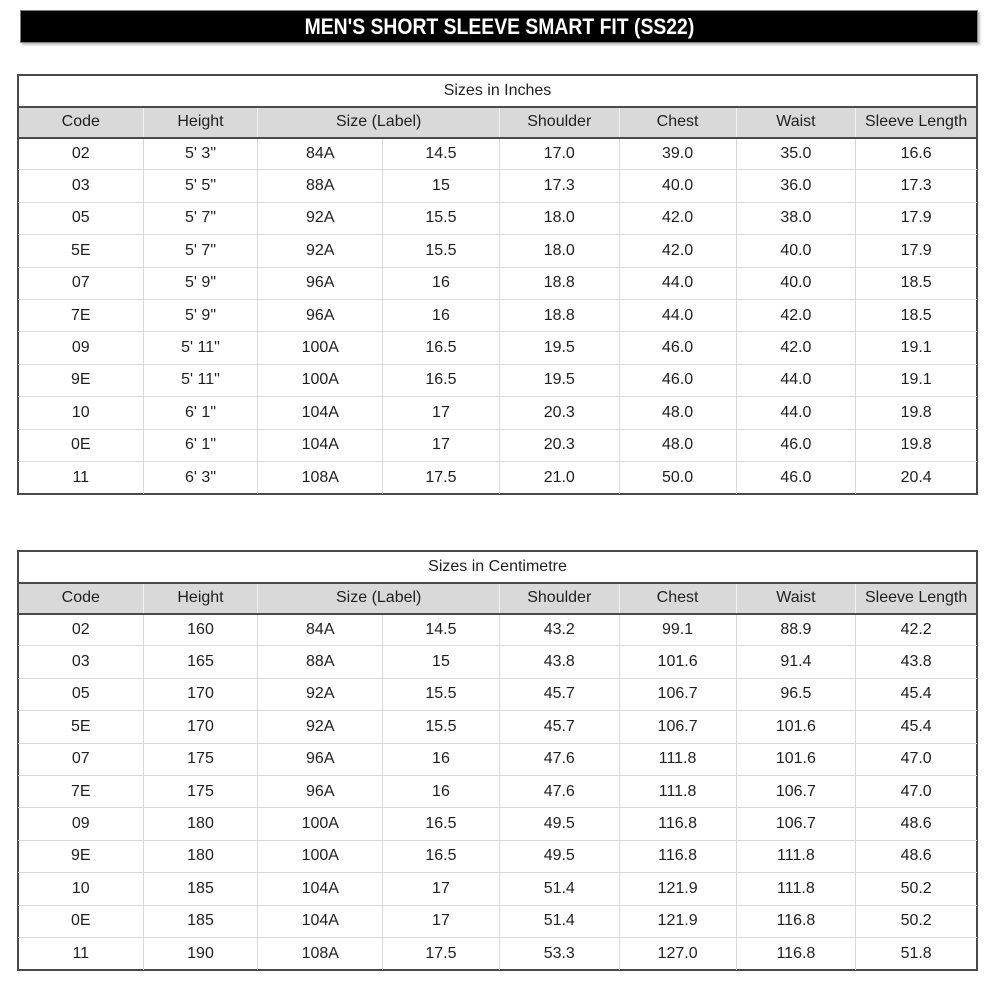 The height and width of the screenshot is (1000, 1000). I want to click on table-row: 11 190 108A 17.5 53.3 127.0 116.8 51.8, so click(497, 953).